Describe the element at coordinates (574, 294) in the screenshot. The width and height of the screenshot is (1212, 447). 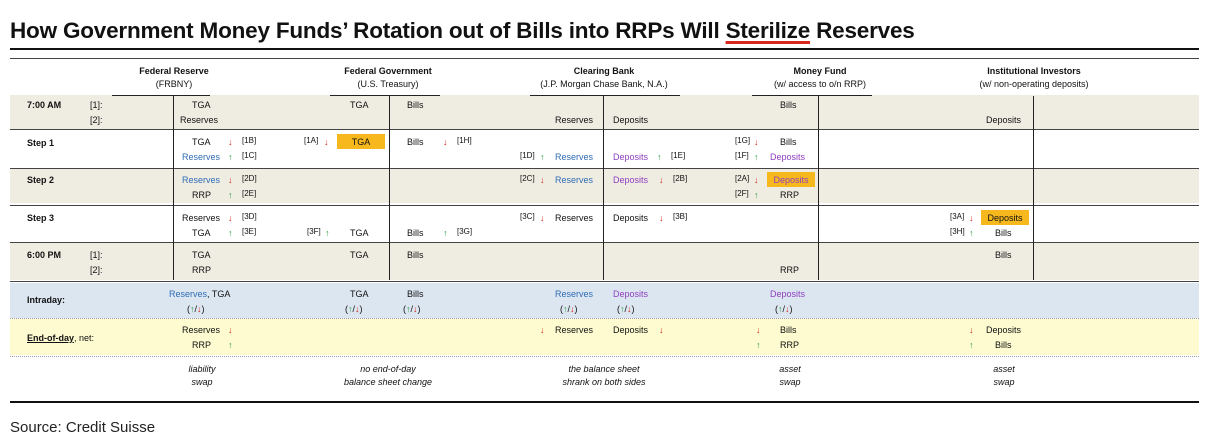
I see `intraday-bank-reserves: Reserves` at that location.